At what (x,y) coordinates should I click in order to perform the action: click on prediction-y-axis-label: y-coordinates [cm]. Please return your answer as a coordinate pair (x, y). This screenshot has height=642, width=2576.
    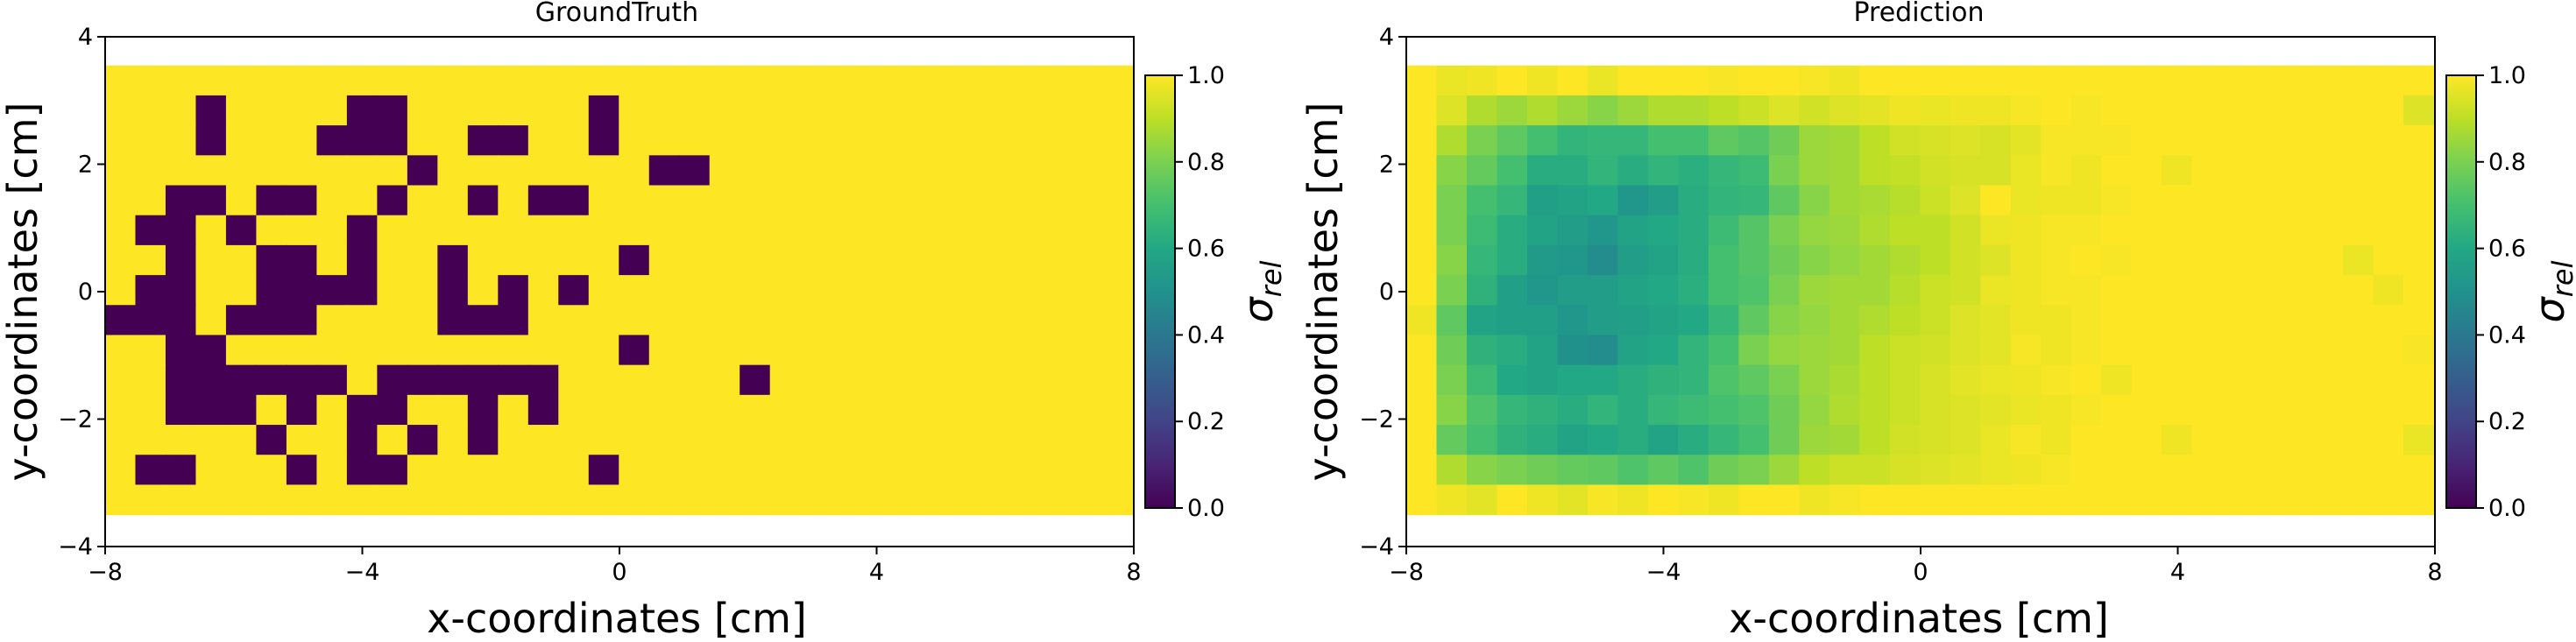
    Looking at the image, I should click on (1323, 292).